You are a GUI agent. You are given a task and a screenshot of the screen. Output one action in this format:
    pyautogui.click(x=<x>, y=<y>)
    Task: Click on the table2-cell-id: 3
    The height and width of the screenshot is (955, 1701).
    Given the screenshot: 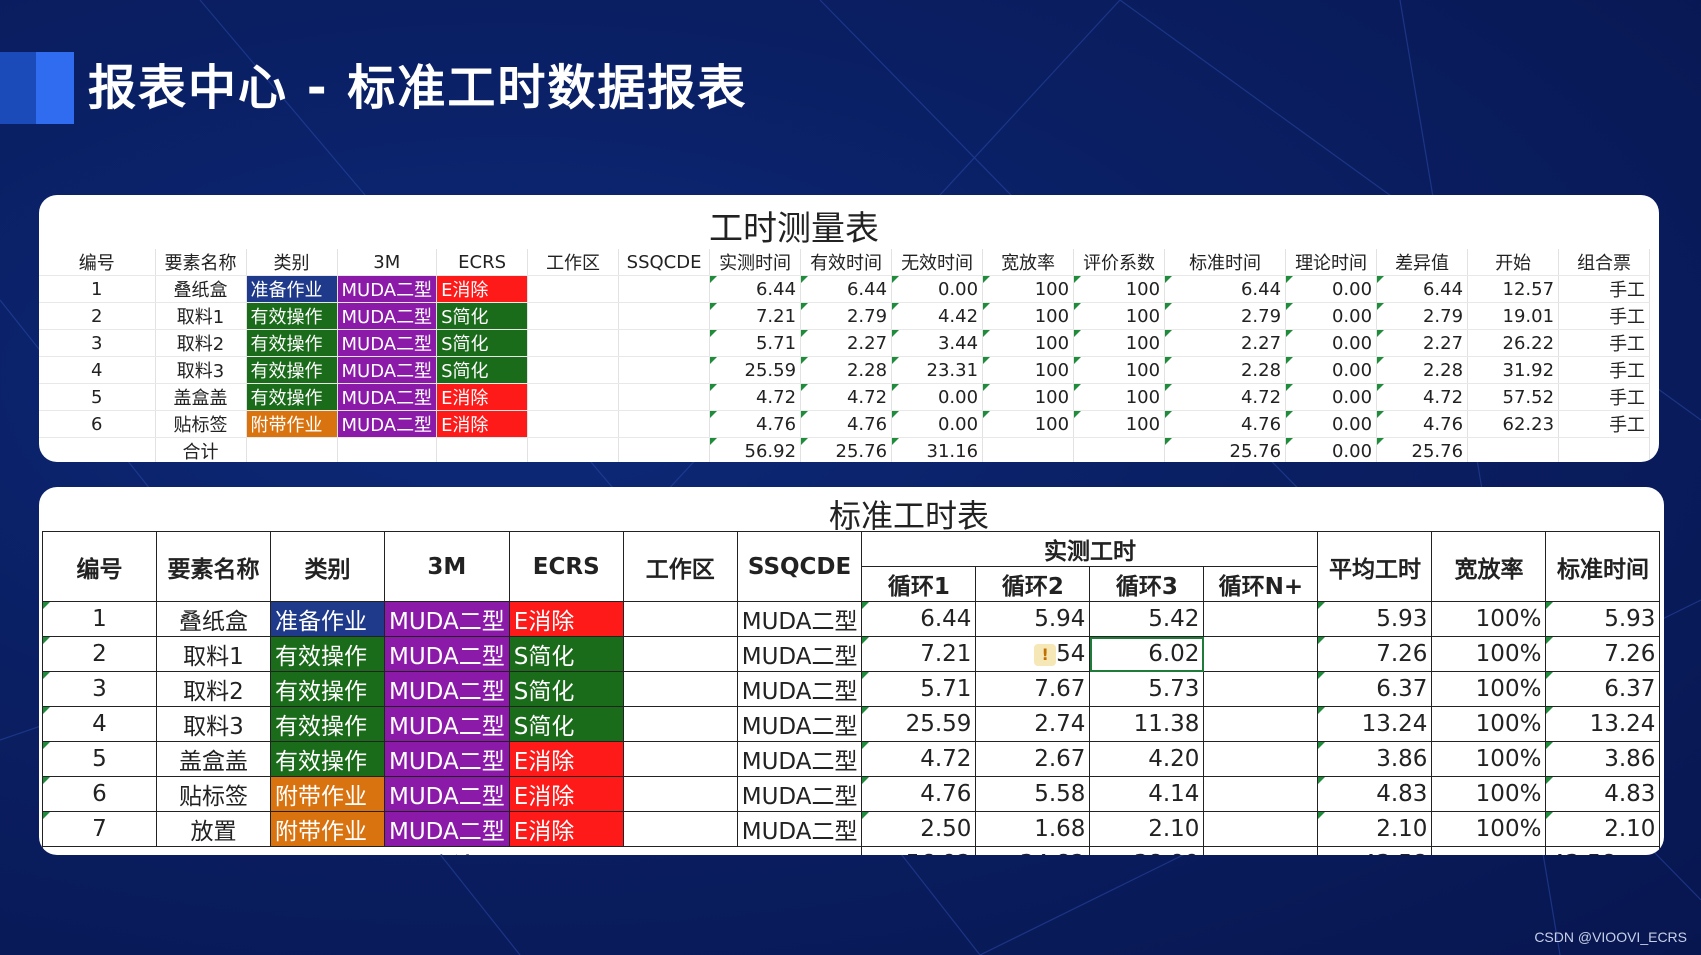 What is the action you would take?
    pyautogui.click(x=99, y=689)
    